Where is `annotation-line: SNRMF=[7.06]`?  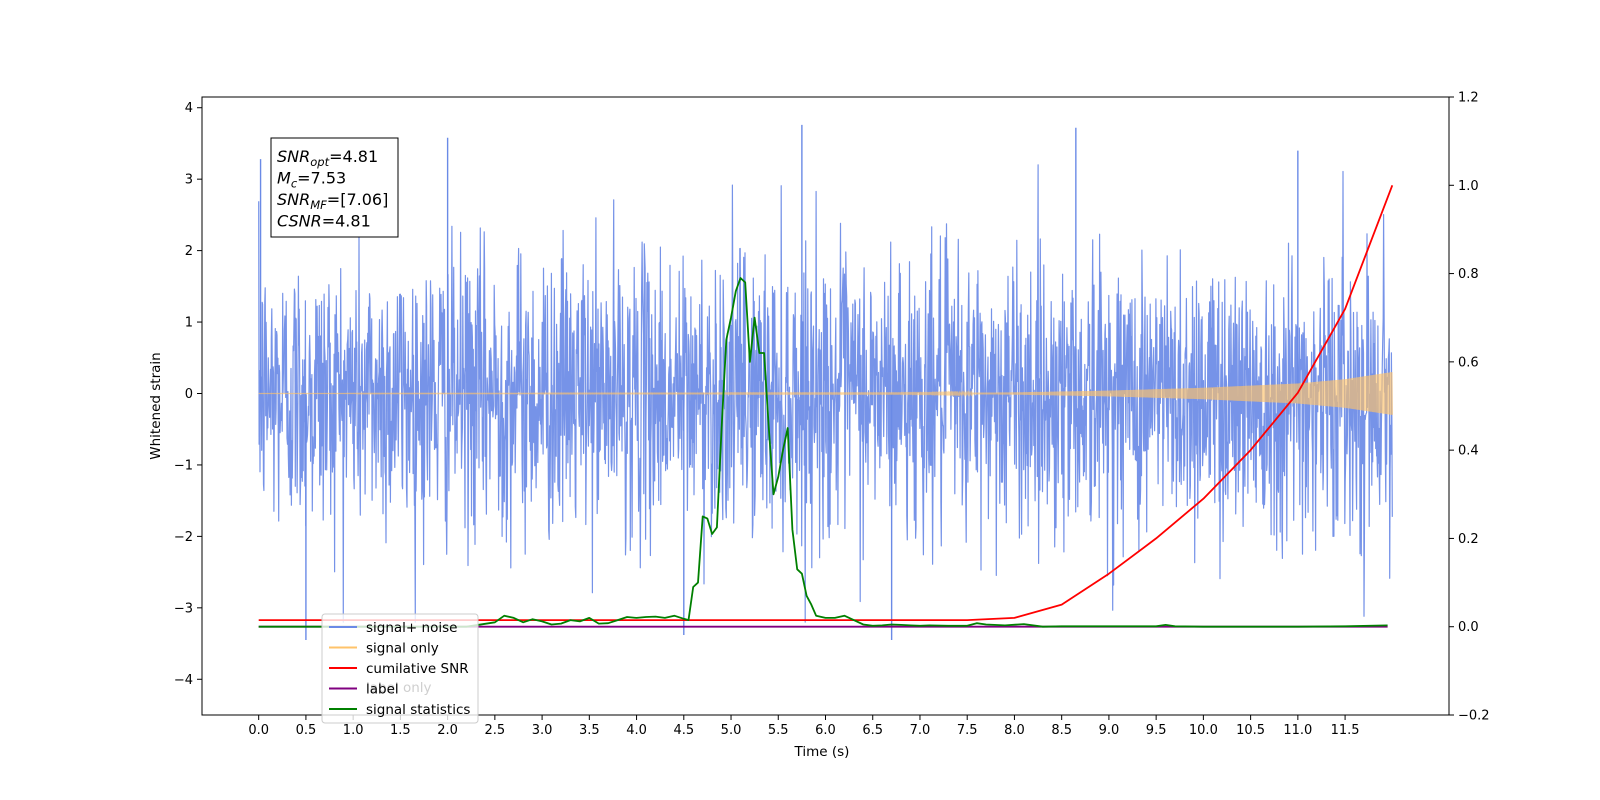
annotation-line: SNRMF=[7.06] is located at coordinates (332, 201).